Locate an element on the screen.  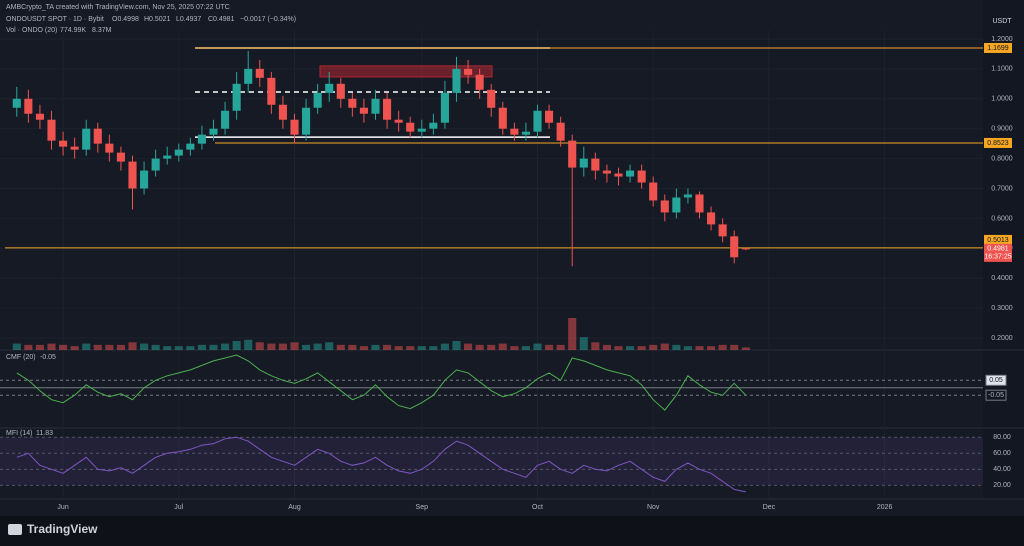
cmf-tick-label: -0.05 is located at coordinates (996, 395).